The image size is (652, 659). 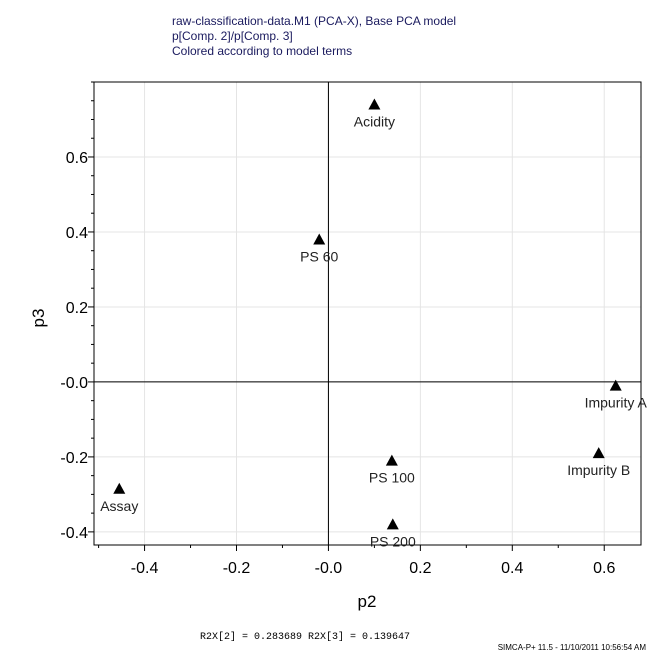 What do you see at coordinates (38, 318) in the screenshot?
I see `y-axis-label: p3` at bounding box center [38, 318].